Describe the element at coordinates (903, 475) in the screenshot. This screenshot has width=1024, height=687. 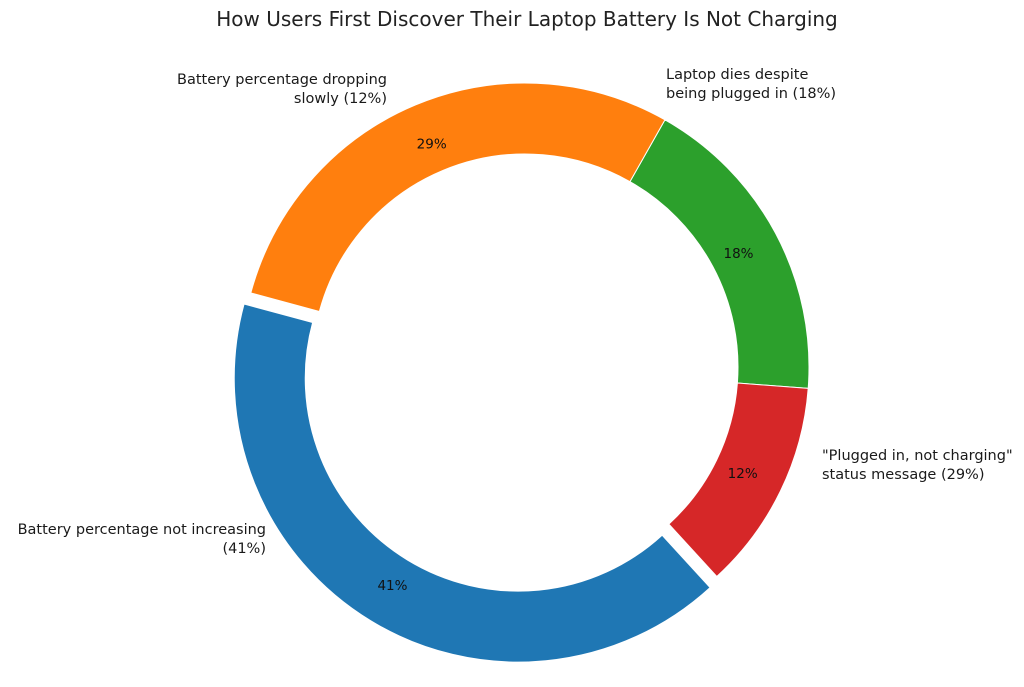
I see `slice-category-label-line: status message (29%)` at that location.